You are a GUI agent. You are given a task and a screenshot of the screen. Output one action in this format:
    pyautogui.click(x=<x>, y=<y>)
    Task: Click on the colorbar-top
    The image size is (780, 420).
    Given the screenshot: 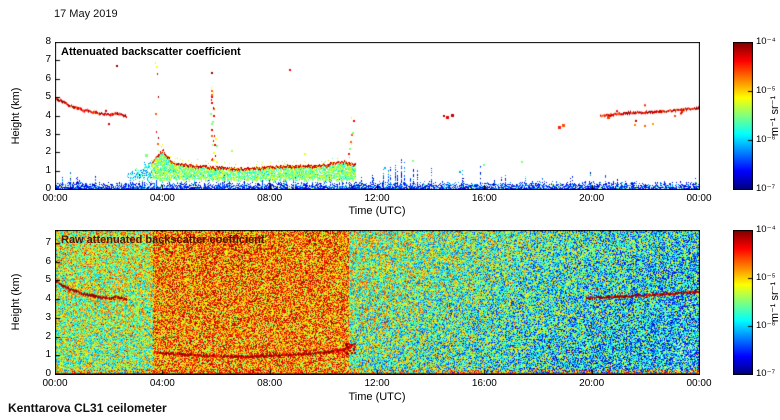 What is the action you would take?
    pyautogui.click(x=743, y=116)
    